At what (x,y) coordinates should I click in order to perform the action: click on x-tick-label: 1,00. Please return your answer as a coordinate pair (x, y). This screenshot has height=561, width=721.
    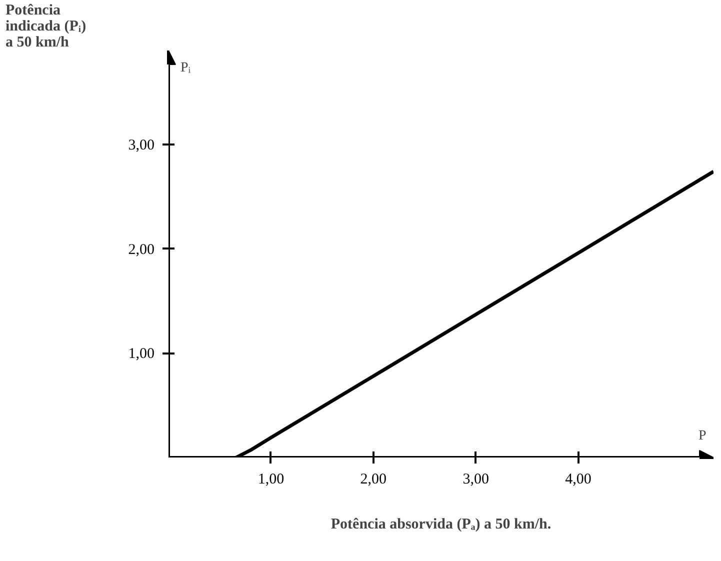
    Looking at the image, I should click on (271, 480).